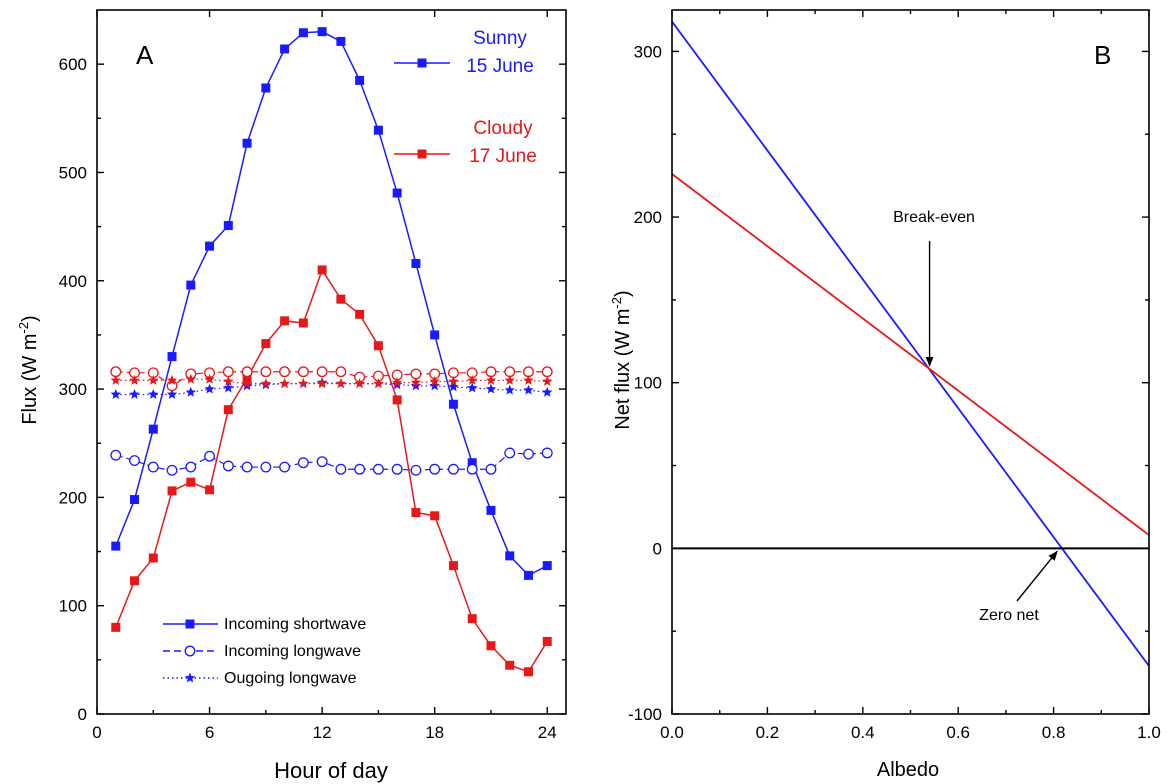  What do you see at coordinates (96, 732) in the screenshot?
I see `panel-a-x-tick-label: 0` at bounding box center [96, 732].